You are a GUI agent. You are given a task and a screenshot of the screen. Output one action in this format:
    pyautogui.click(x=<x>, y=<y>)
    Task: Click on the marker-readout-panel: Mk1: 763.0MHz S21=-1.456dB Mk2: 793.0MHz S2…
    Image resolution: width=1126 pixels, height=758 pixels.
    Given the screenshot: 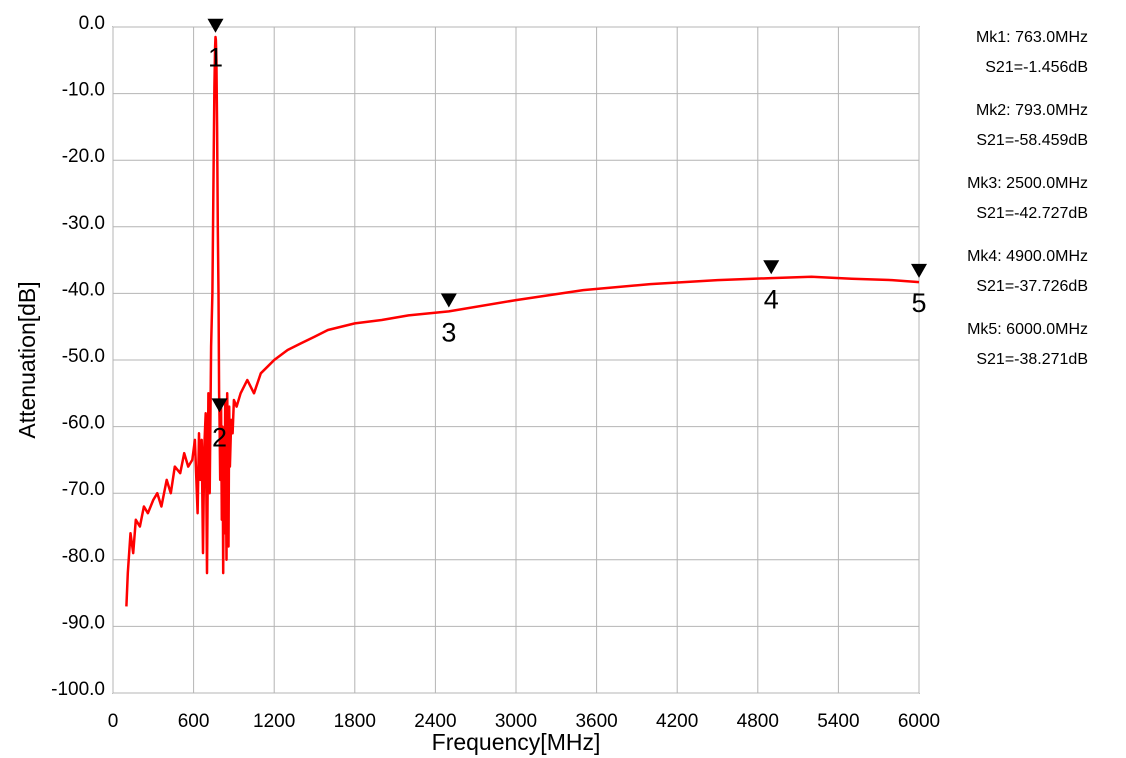 What is the action you would take?
    pyautogui.click(x=1027, y=198)
    